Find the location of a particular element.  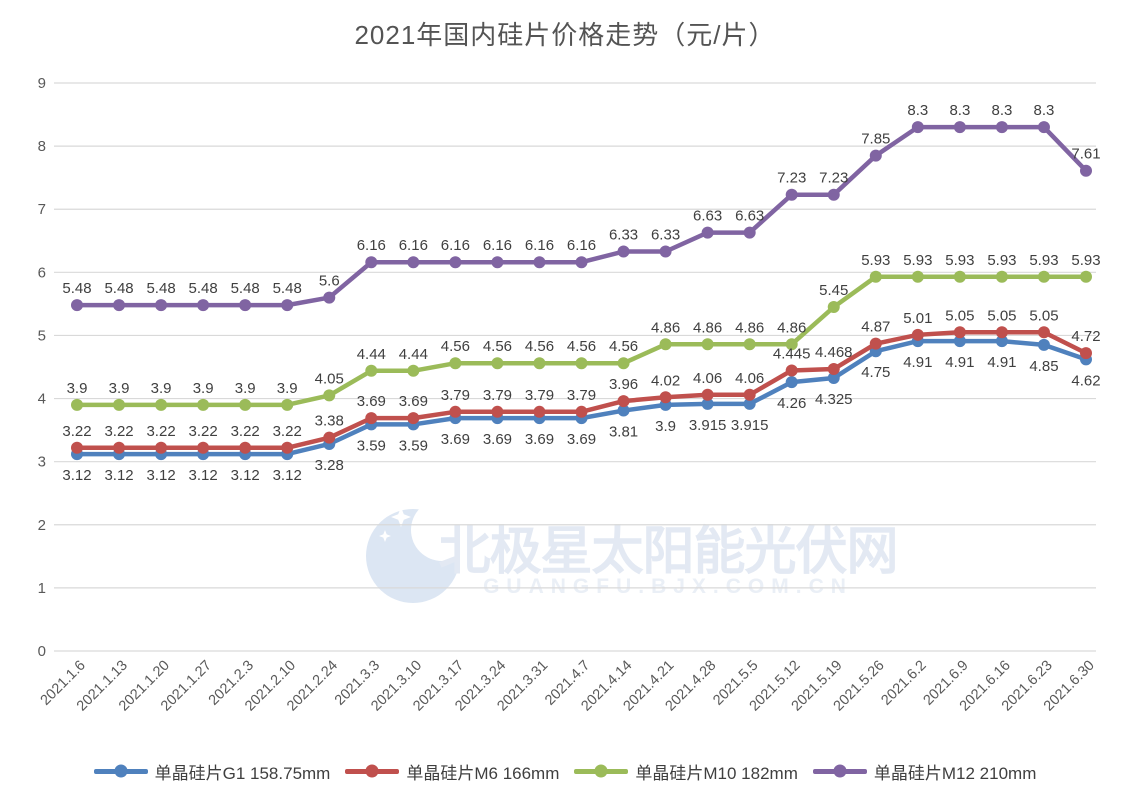

watermark-url: GUANGFU.BJX.COM.CN is located at coordinates (668, 586).